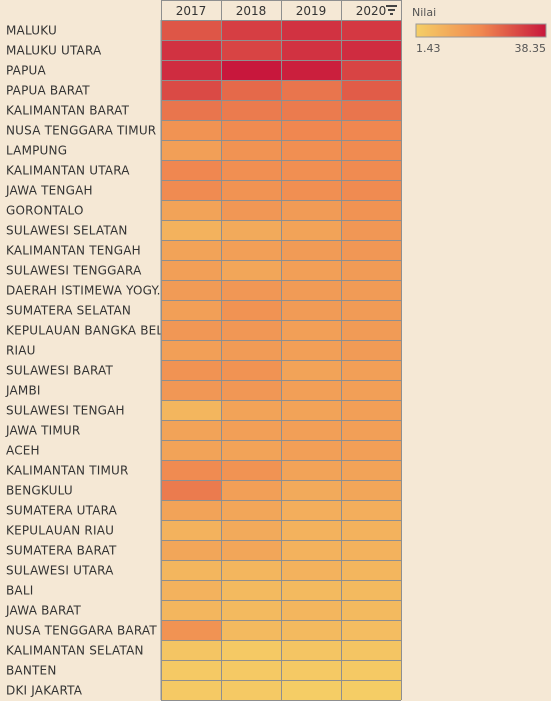  Describe the element at coordinates (81, 131) in the screenshot. I see `row-label: NUSA TENGGARA TIMUR` at that location.